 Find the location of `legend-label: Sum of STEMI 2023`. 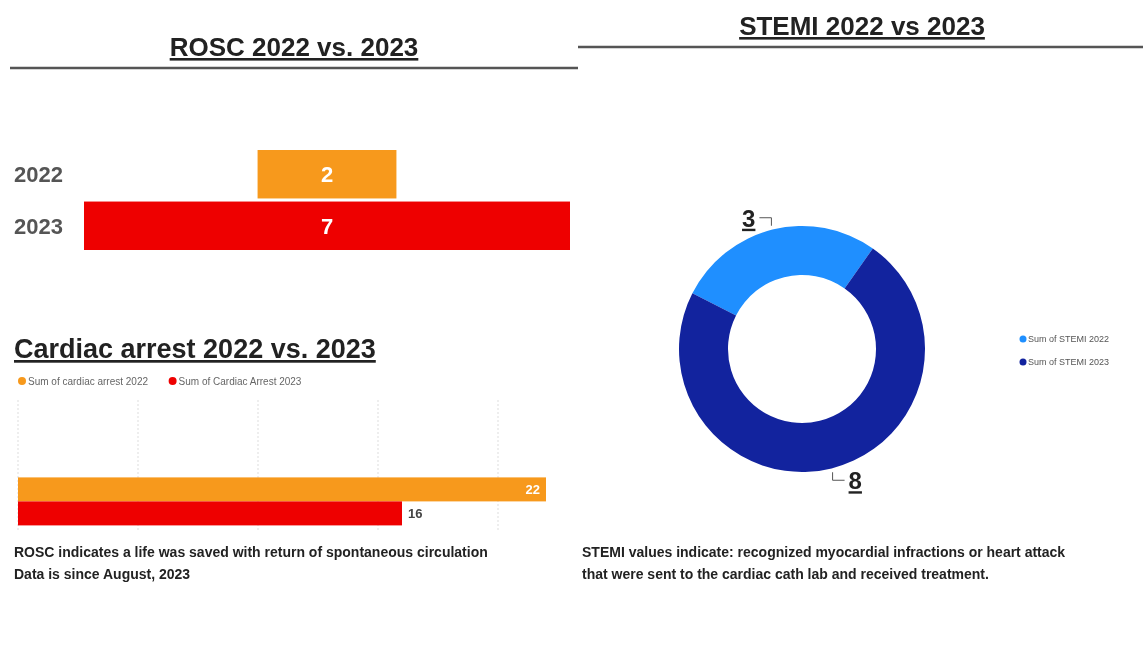

legend-label: Sum of STEMI 2023 is located at coordinates (1069, 362).